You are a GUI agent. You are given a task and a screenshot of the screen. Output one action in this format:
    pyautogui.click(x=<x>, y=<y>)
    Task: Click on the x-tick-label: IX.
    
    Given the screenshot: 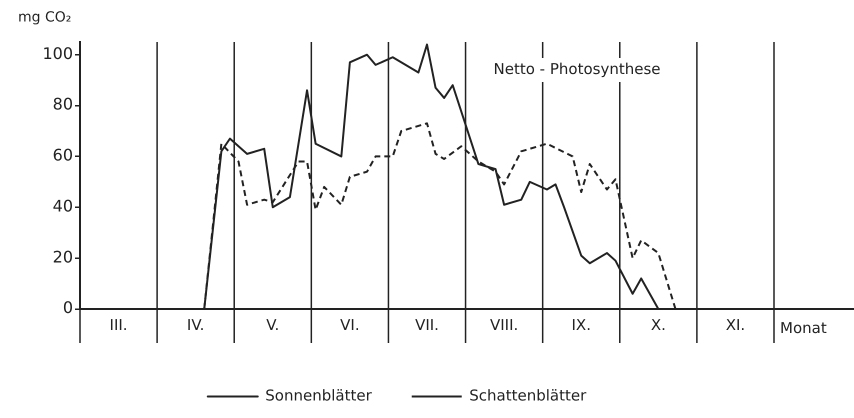 What is the action you would take?
    pyautogui.click(x=581, y=325)
    